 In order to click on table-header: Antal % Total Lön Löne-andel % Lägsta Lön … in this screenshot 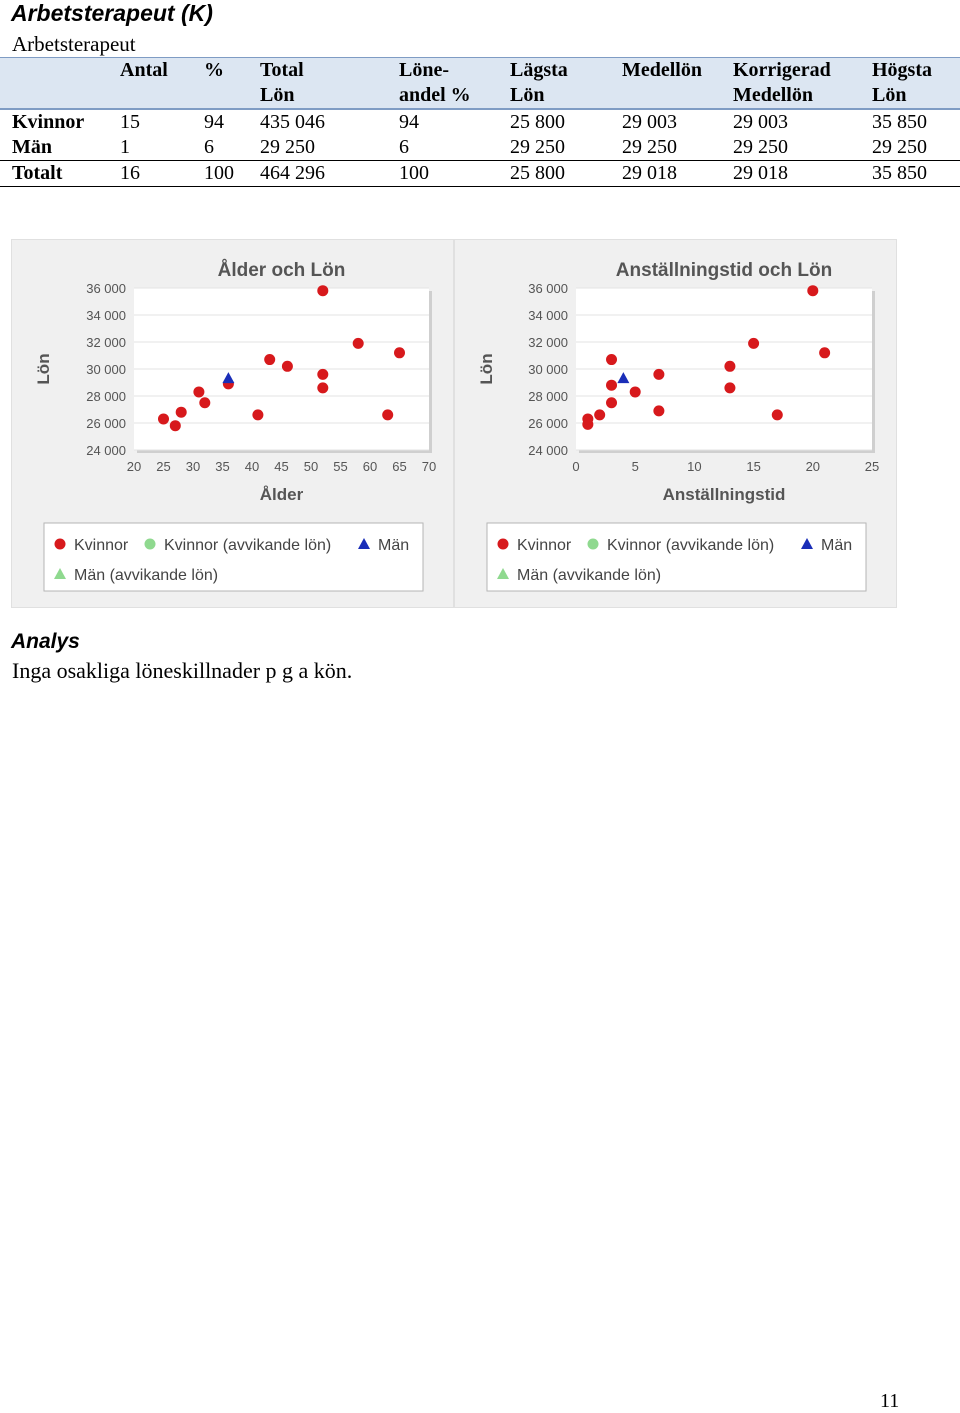, I will do `click(480, 83)`.